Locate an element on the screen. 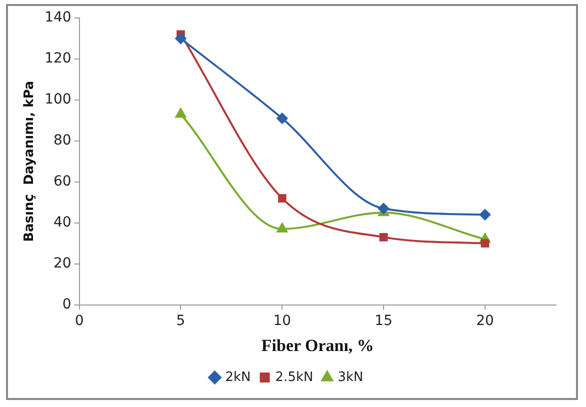 Image resolution: width=586 pixels, height=407 pixels. y-axis-title: Basınç Dayanımı, kPa is located at coordinates (30, 161).